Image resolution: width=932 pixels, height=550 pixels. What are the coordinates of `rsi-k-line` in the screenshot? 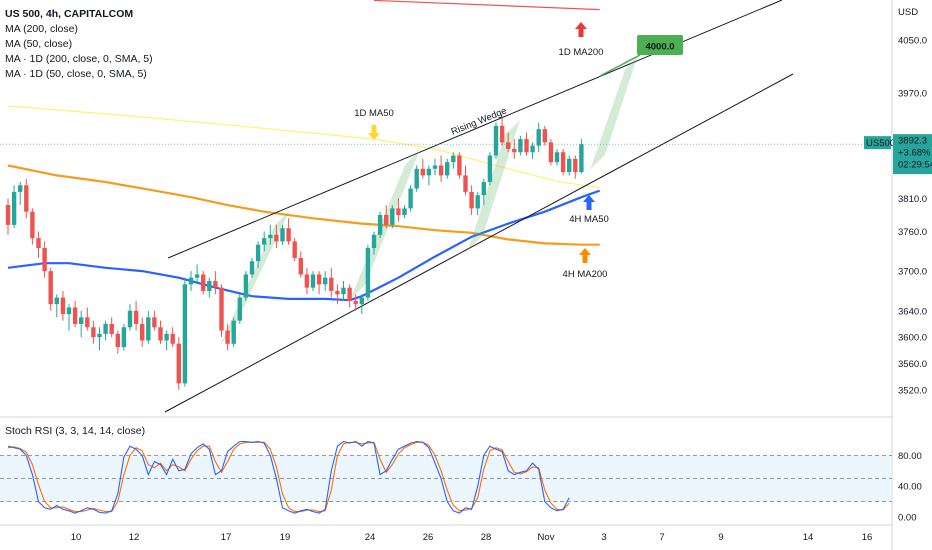 It's located at (288, 477).